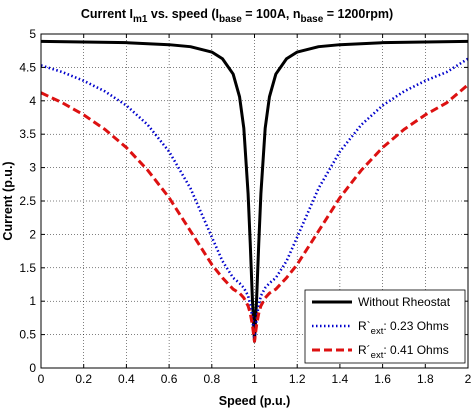  Describe the element at coordinates (41, 379) in the screenshot. I see `x-tick-label: 0` at that location.